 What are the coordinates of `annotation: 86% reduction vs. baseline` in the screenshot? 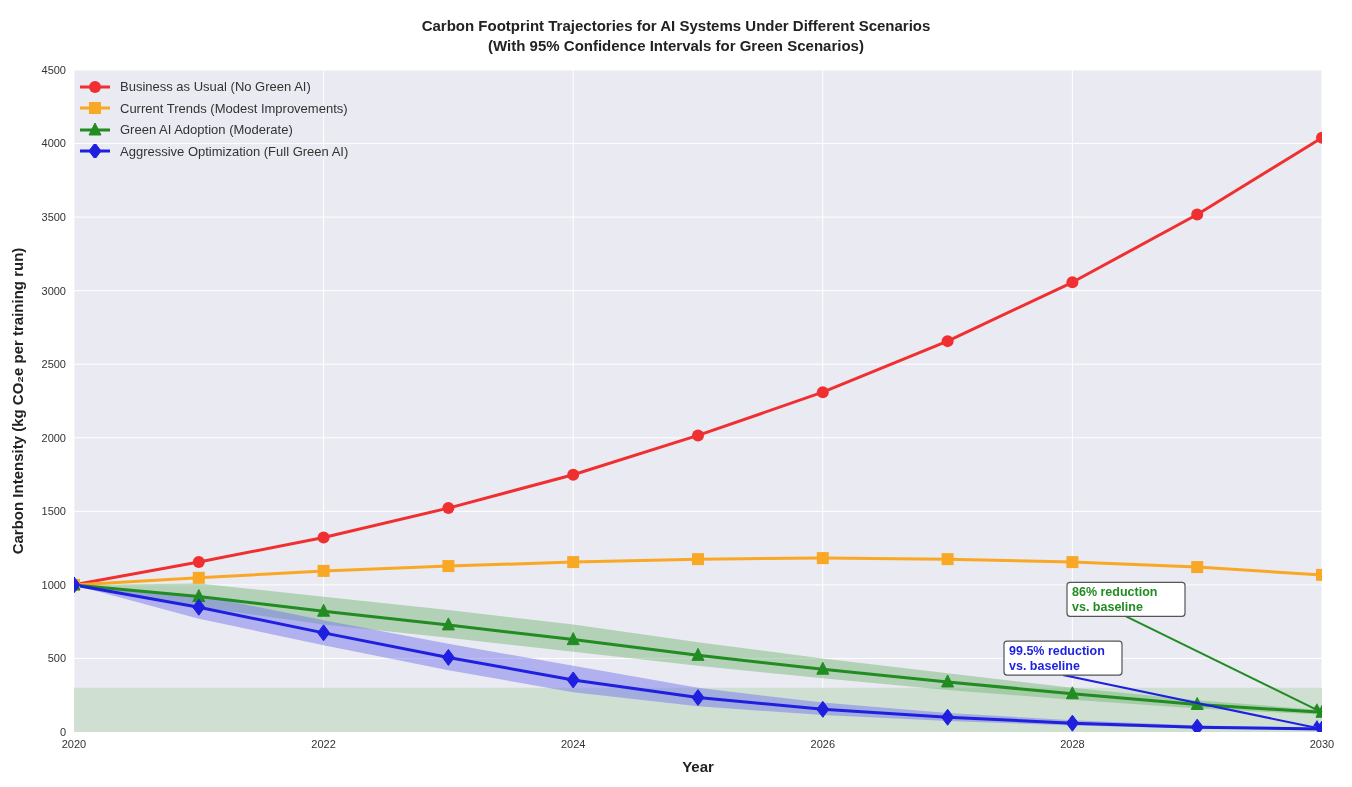 It's located at (1115, 600).